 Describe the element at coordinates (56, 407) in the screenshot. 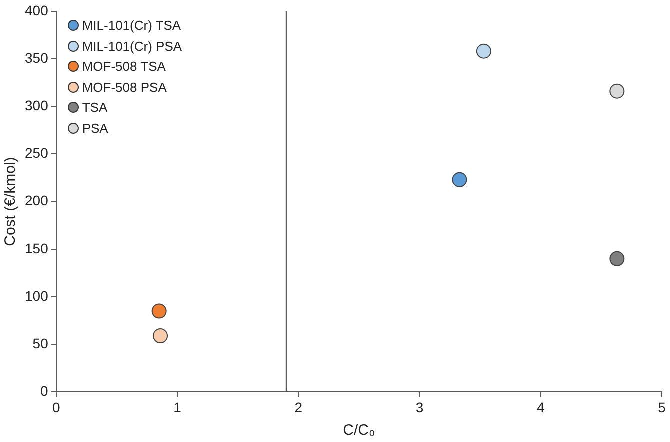

I see `x-tick-label: 0` at that location.